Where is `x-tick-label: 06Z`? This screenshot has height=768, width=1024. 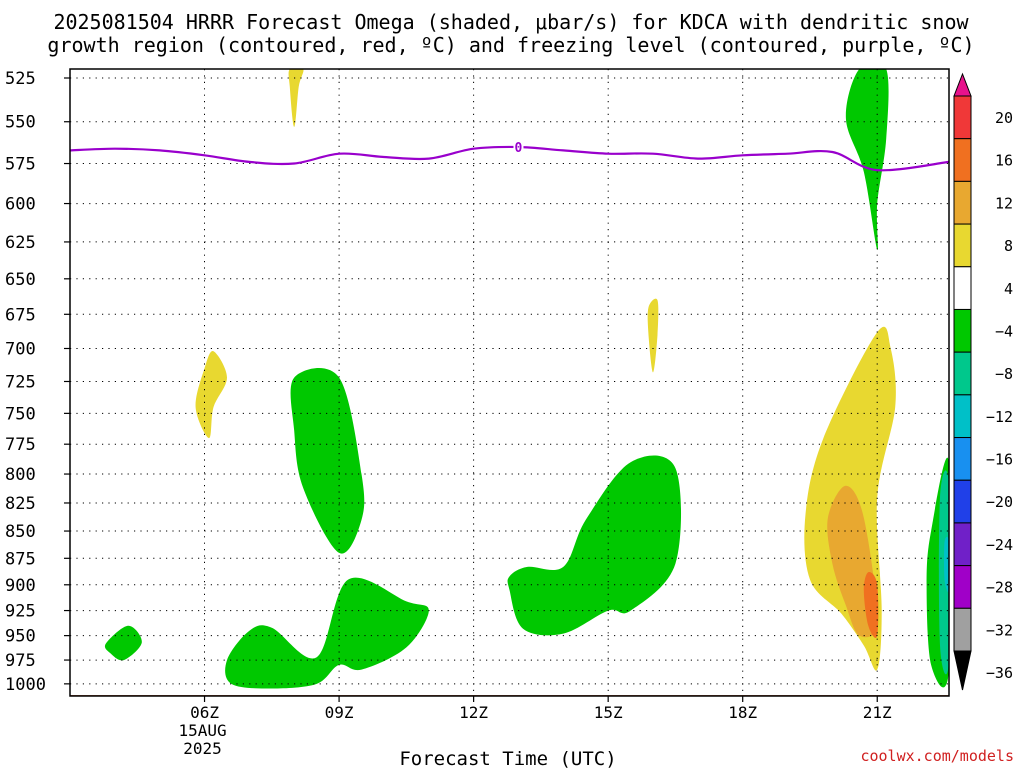
x-tick-label: 06Z is located at coordinates (204, 712).